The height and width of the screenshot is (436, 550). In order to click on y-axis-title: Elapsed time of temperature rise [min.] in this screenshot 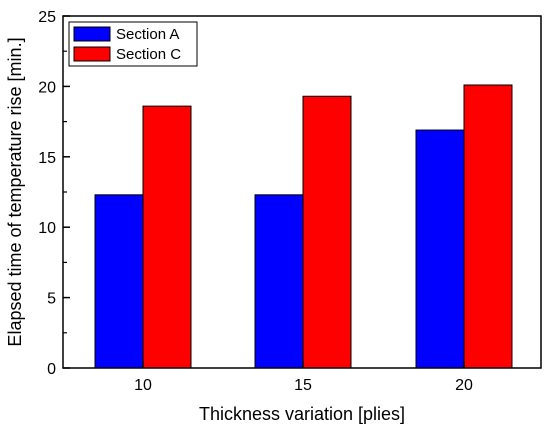, I will do `click(15, 191)`.